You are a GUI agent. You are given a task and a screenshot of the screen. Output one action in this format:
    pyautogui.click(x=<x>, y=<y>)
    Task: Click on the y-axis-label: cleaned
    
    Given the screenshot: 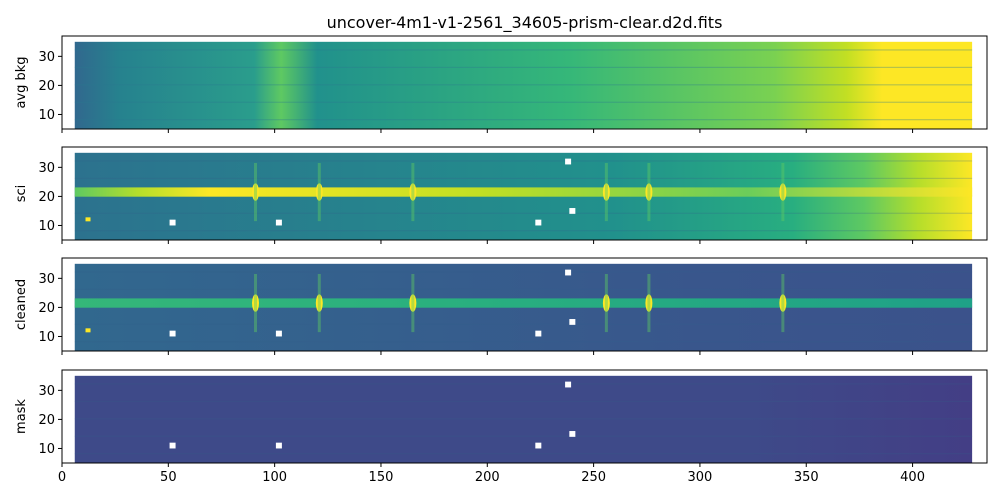 What is the action you would take?
    pyautogui.click(x=21, y=304)
    